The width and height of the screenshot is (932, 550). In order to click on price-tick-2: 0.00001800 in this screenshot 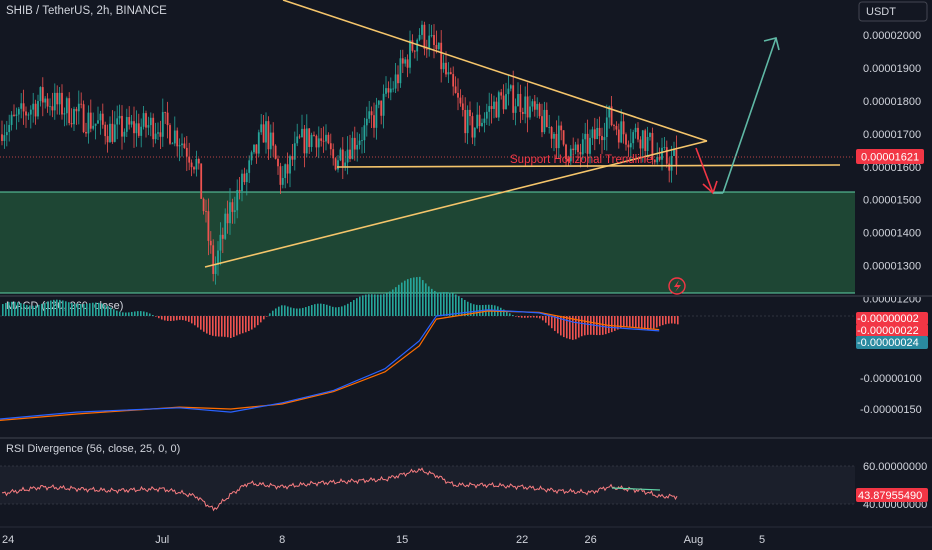, I will do `click(892, 102)`.